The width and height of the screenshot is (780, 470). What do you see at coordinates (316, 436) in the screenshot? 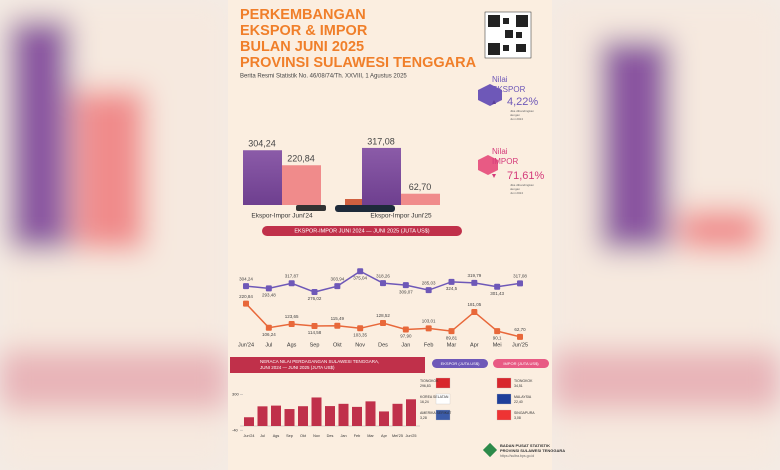
I see `x-label: Nov` at bounding box center [316, 436].